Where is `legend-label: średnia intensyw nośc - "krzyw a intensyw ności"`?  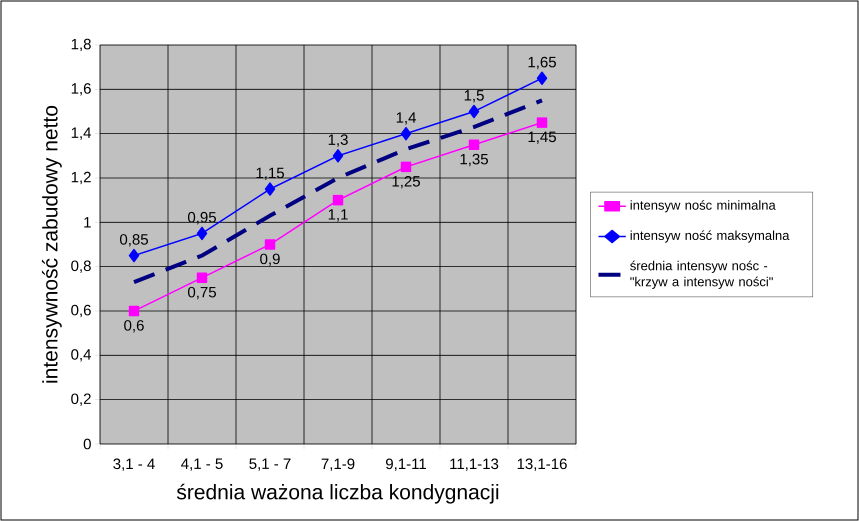
legend-label: średnia intensyw nośc - "krzyw a intensyw ności" is located at coordinates (701, 274).